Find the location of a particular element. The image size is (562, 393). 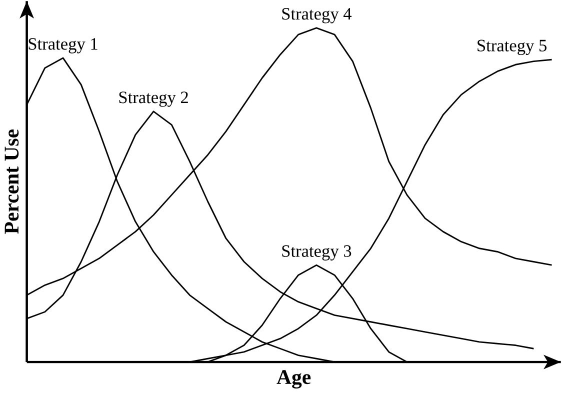

y-axis-title: Percent Use is located at coordinates (11, 181).